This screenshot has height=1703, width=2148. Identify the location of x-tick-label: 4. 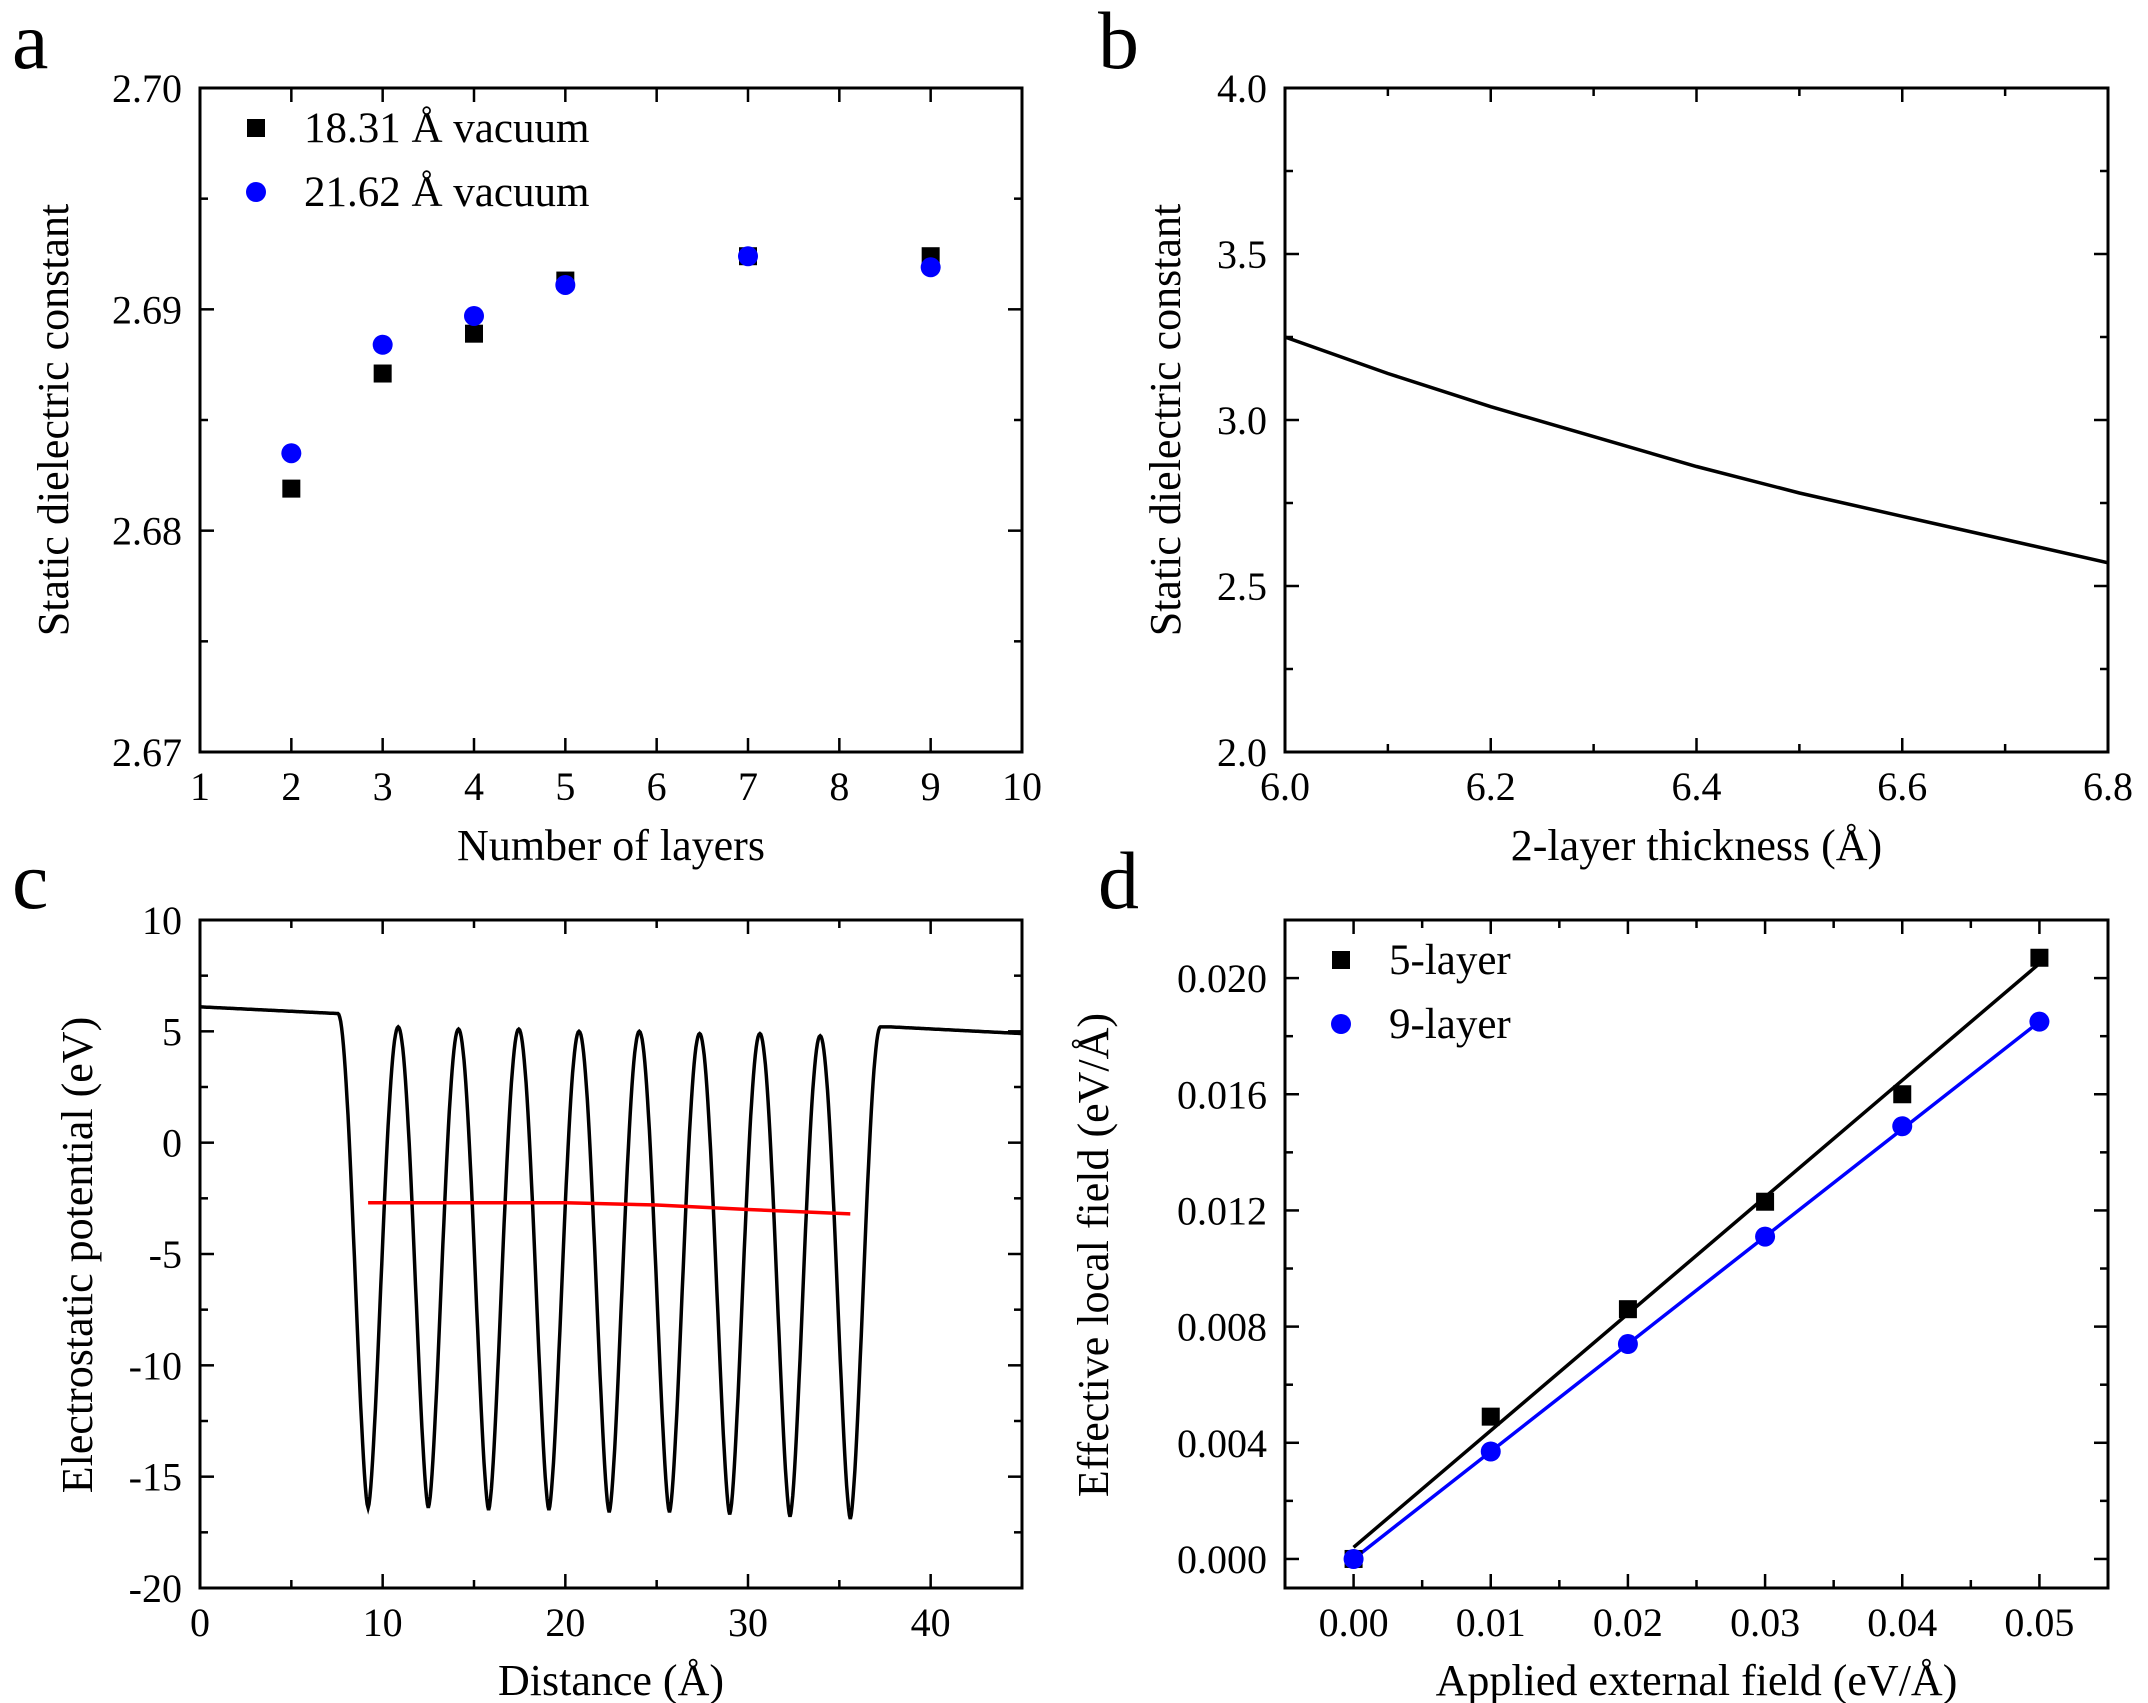
(474, 786).